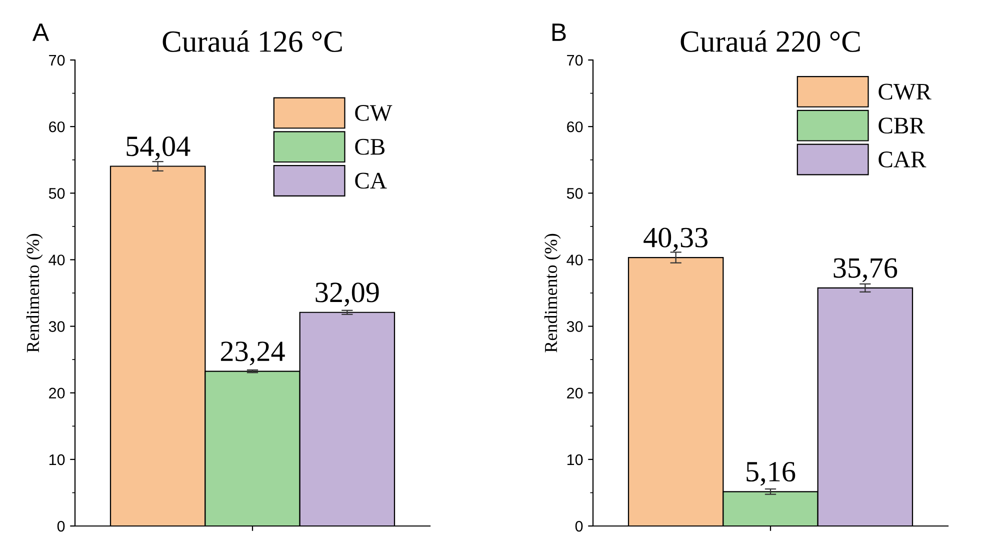  I want to click on legend-label: CA, so click(371, 180).